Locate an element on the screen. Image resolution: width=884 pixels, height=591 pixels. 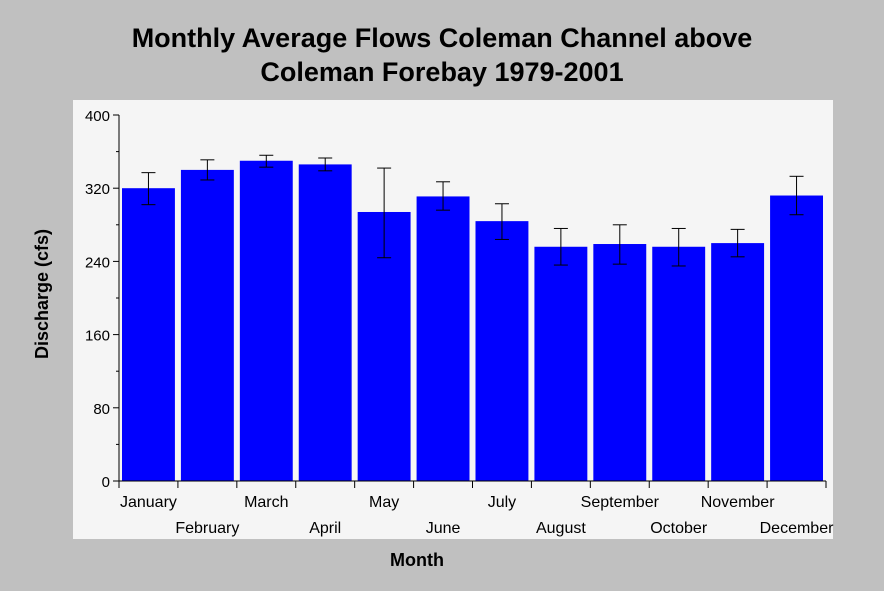
y-tick-label: 400 is located at coordinates (97, 116).